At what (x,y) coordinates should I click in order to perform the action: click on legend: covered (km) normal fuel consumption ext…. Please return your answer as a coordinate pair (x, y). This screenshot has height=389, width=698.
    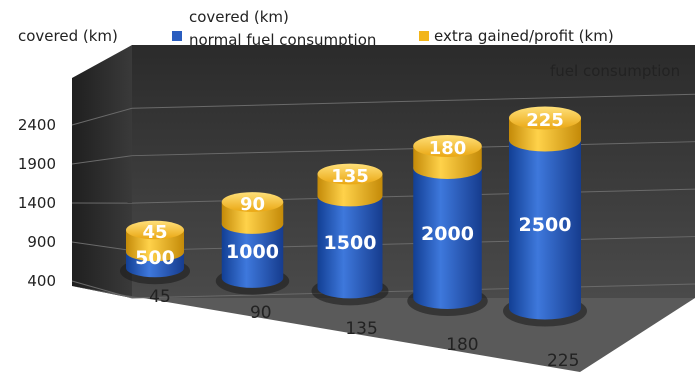
    Looking at the image, I should click on (393, 28).